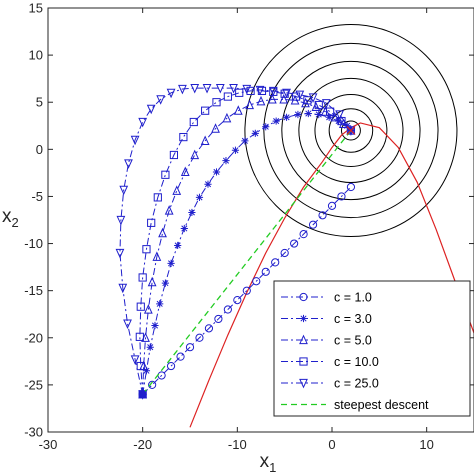 The height and width of the screenshot is (476, 474). What do you see at coordinates (33, 384) in the screenshot?
I see `y-tick-label: -25` at bounding box center [33, 384].